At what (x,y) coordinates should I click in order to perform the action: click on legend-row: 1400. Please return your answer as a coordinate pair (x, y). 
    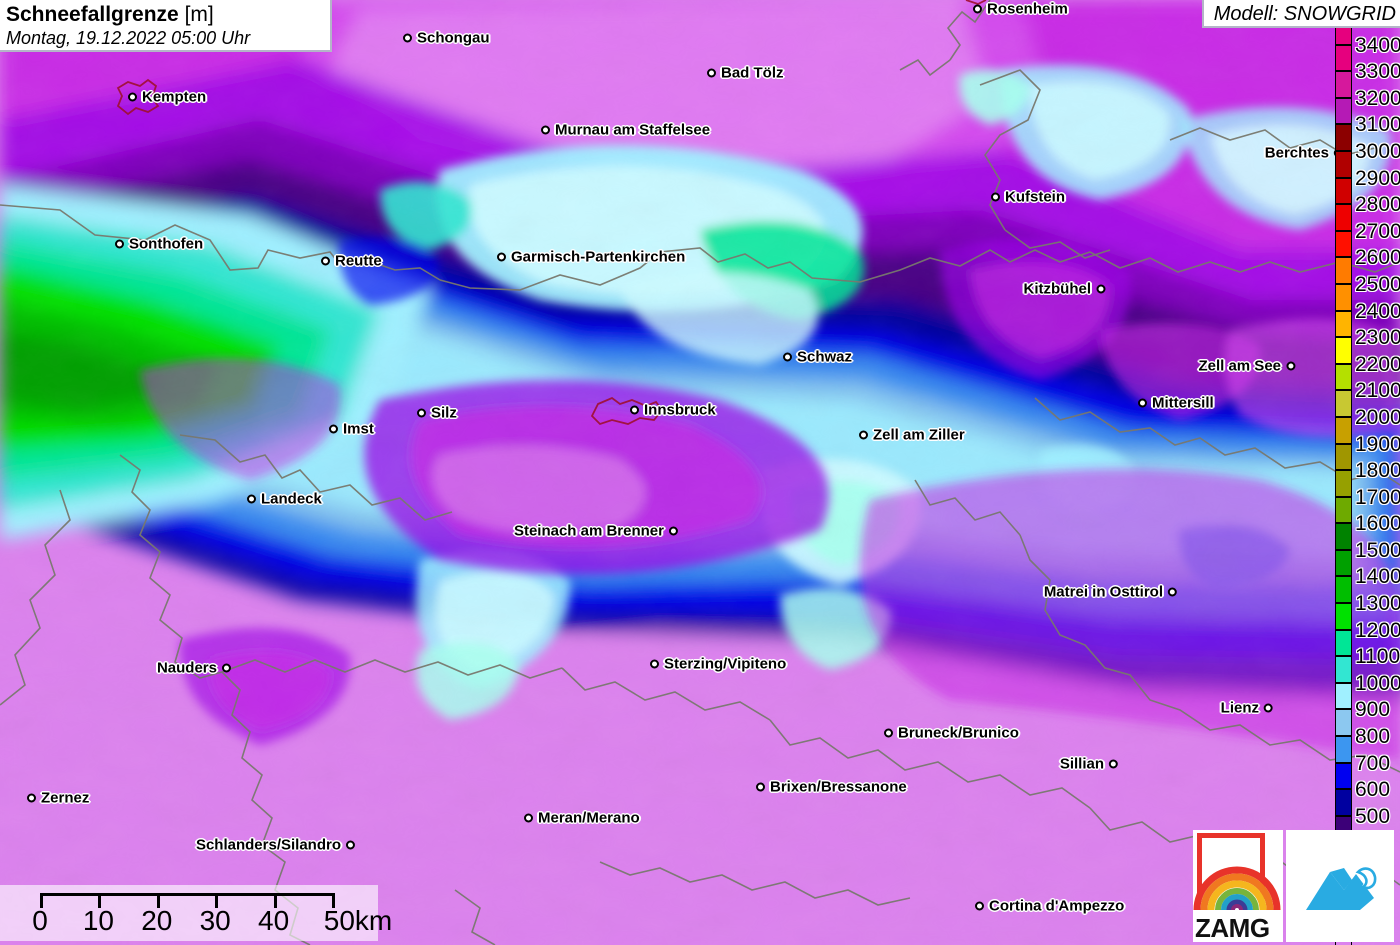
    Looking at the image, I should click on (1364, 585).